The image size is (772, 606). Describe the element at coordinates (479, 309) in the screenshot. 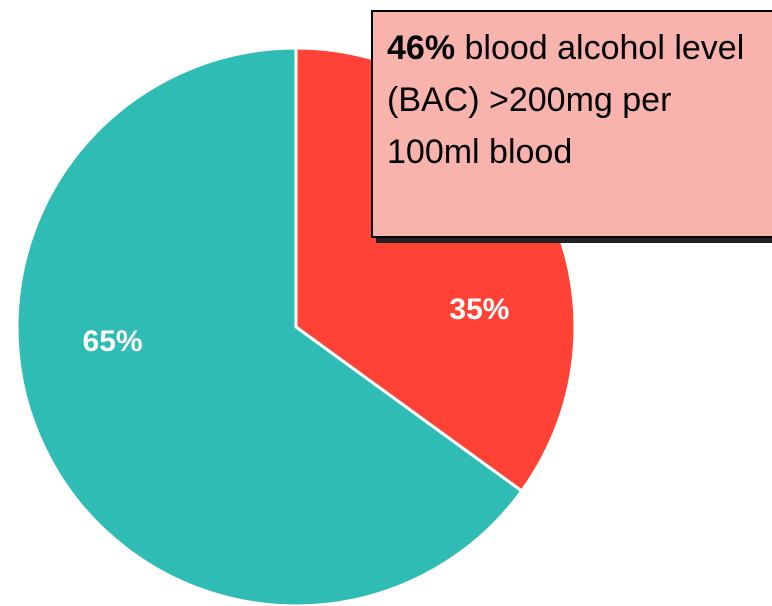

I see `slice-label: 35%` at that location.